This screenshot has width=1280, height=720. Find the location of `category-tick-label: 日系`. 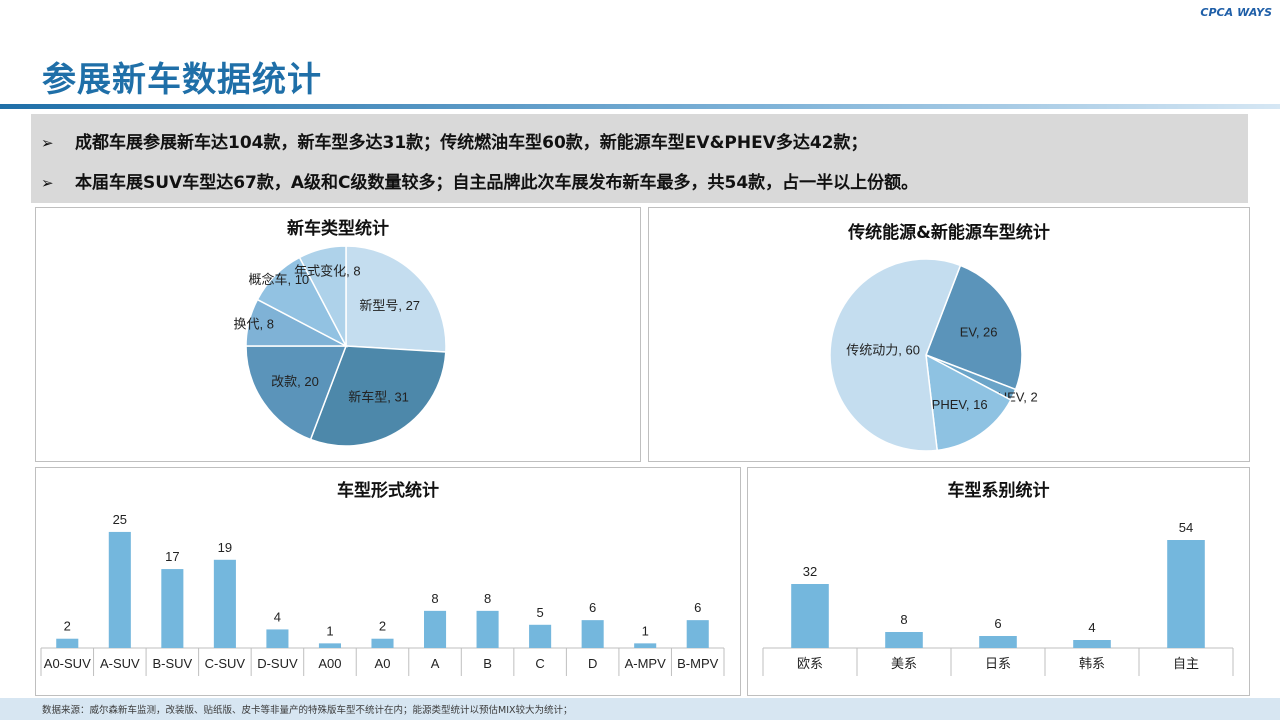

category-tick-label: 日系 is located at coordinates (998, 663).